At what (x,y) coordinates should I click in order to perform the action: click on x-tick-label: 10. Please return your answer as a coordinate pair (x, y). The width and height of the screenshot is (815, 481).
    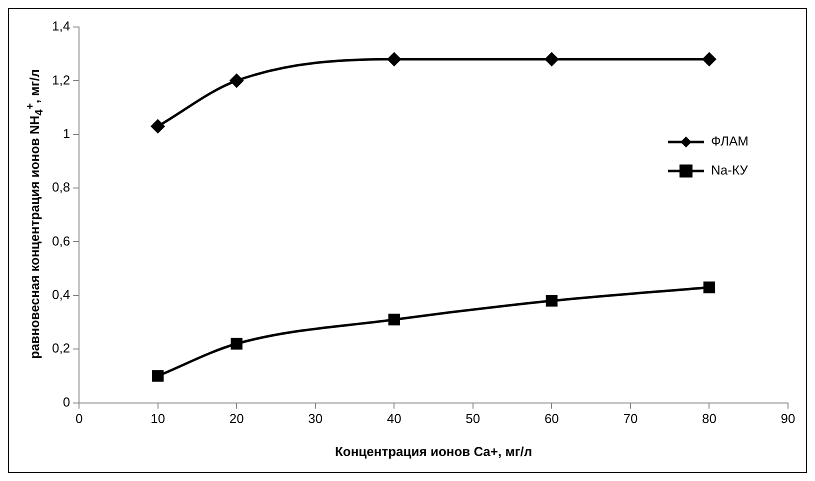
    Looking at the image, I should click on (158, 418).